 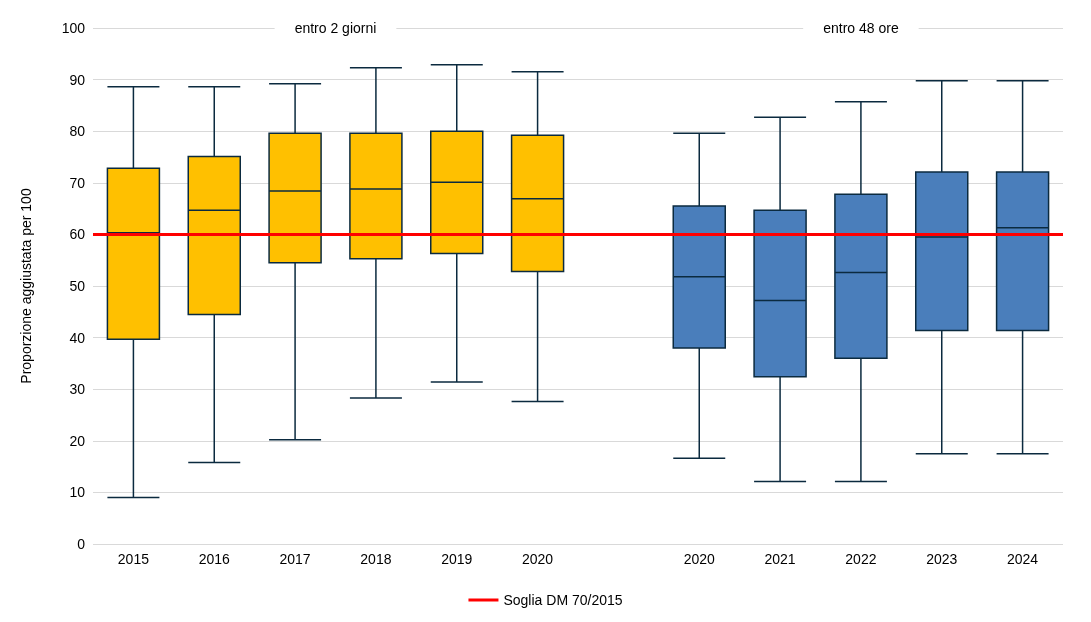 What do you see at coordinates (77, 337) in the screenshot?
I see `y-tick-label: 40` at bounding box center [77, 337].